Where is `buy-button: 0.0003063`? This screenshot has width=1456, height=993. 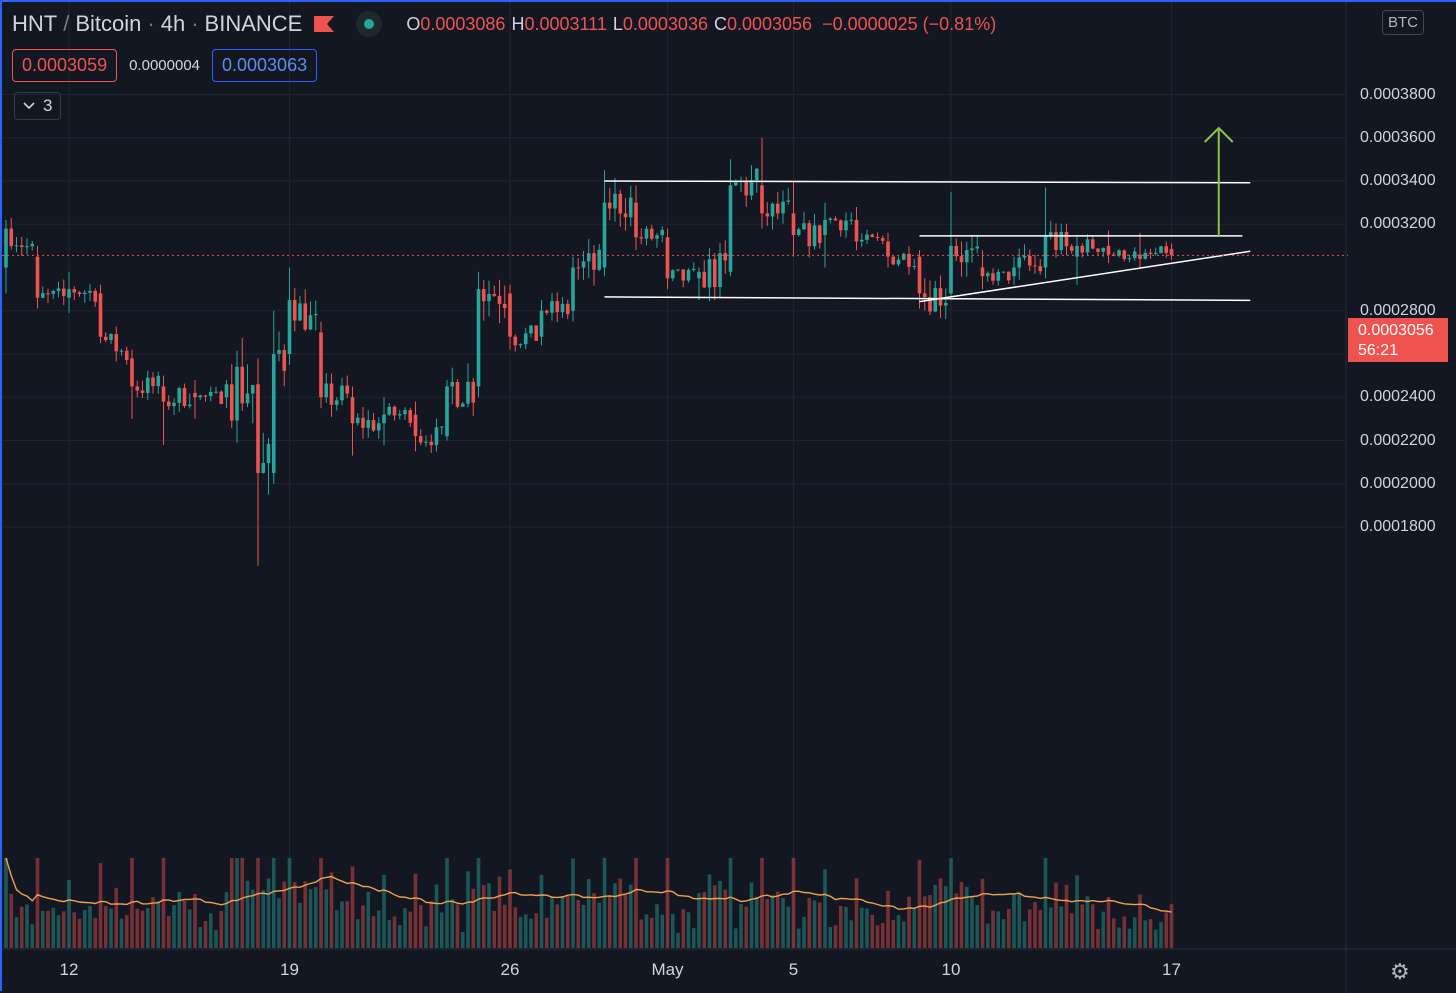 buy-button: 0.0003063 is located at coordinates (265, 65).